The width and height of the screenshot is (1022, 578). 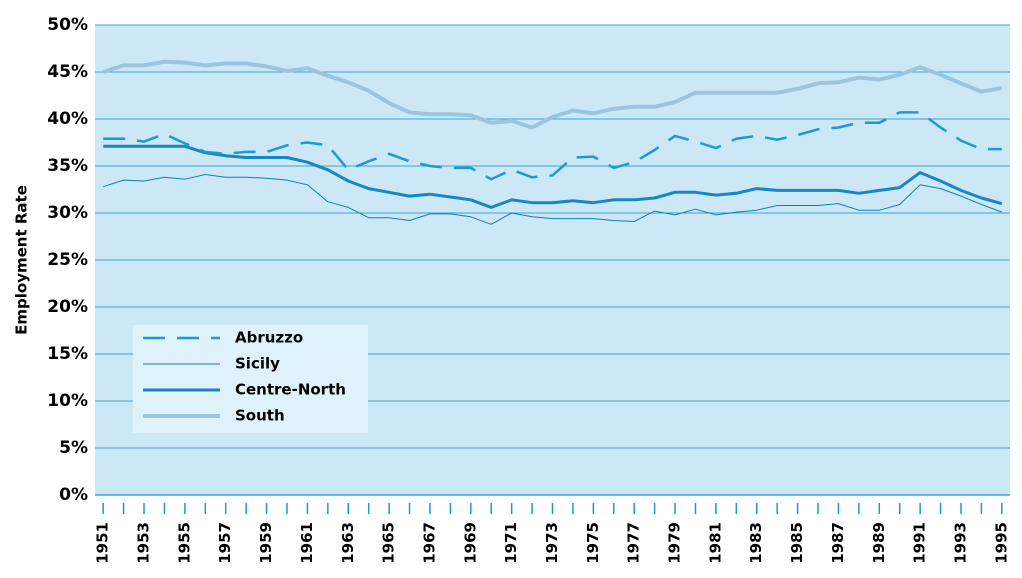 What do you see at coordinates (307, 543) in the screenshot?
I see `x-tick-label: 1961` at bounding box center [307, 543].